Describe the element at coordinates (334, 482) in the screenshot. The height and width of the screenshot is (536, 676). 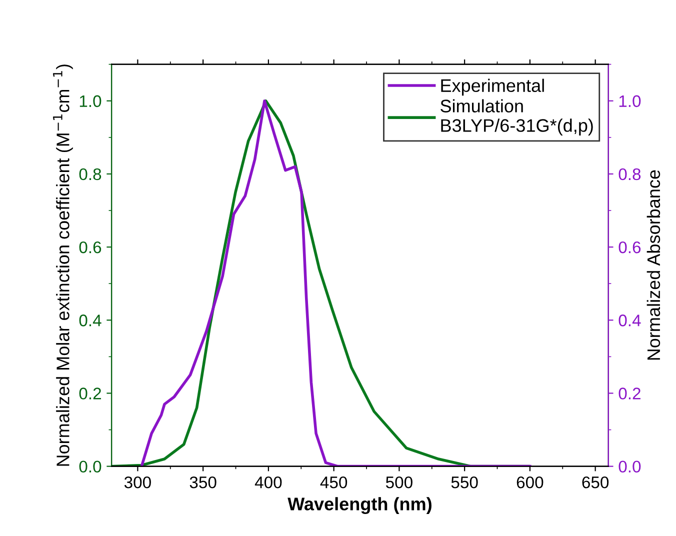
I see `x-tick-label: 450` at that location.